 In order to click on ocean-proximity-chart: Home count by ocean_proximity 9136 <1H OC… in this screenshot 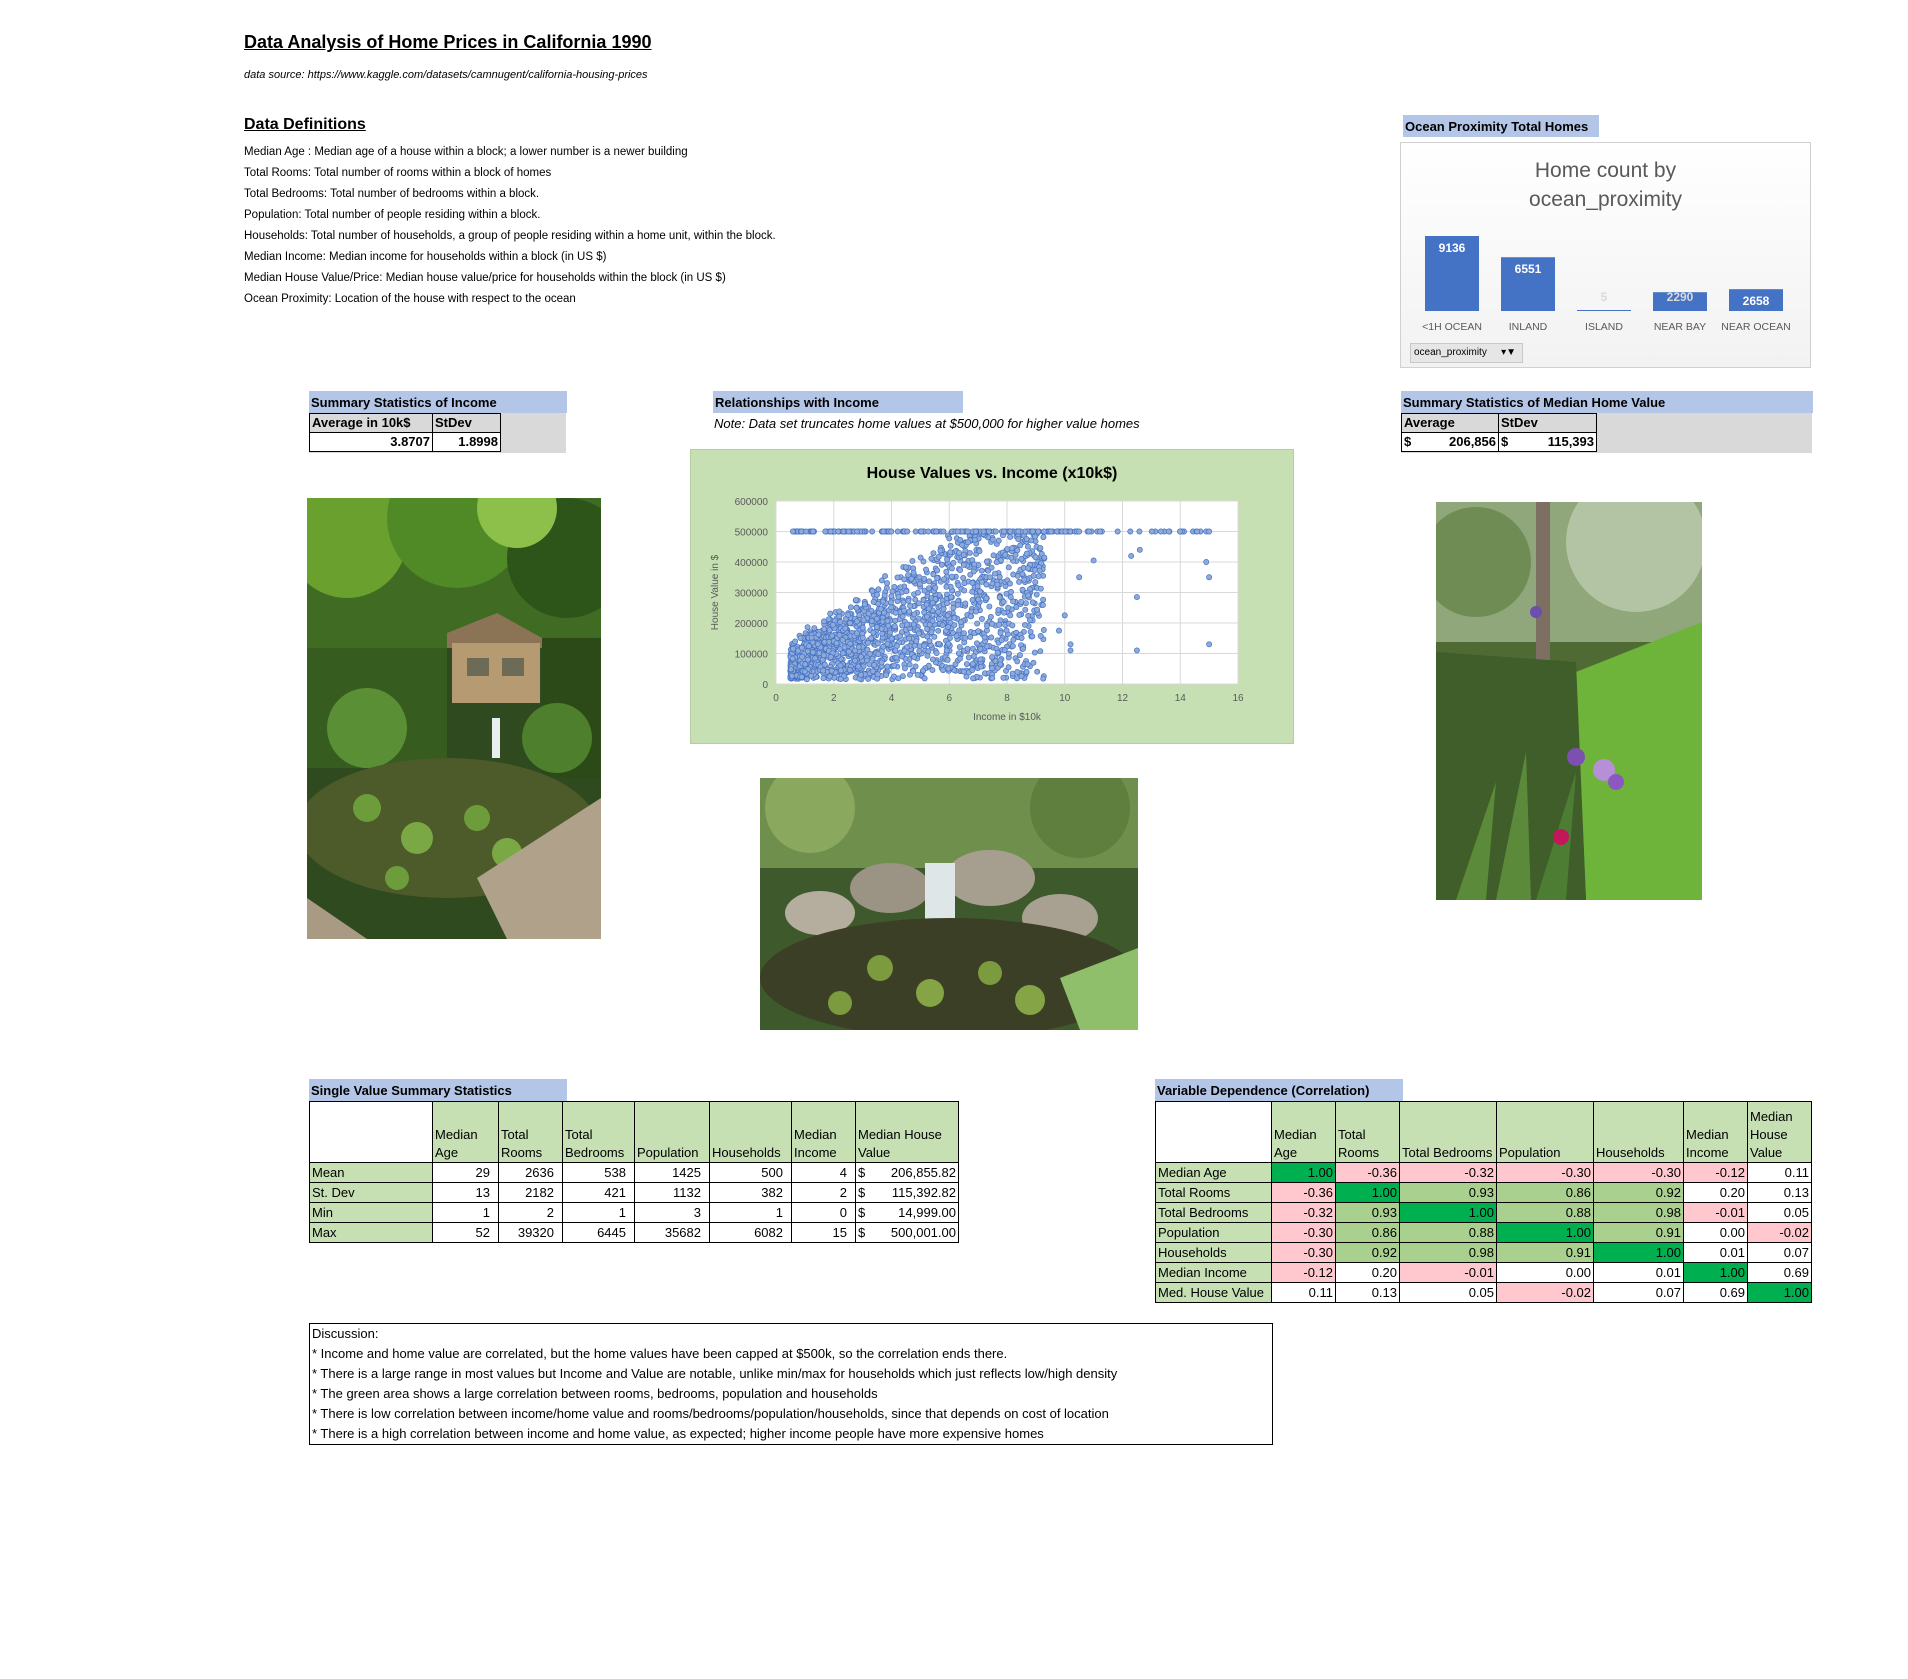, I will do `click(1605, 255)`.